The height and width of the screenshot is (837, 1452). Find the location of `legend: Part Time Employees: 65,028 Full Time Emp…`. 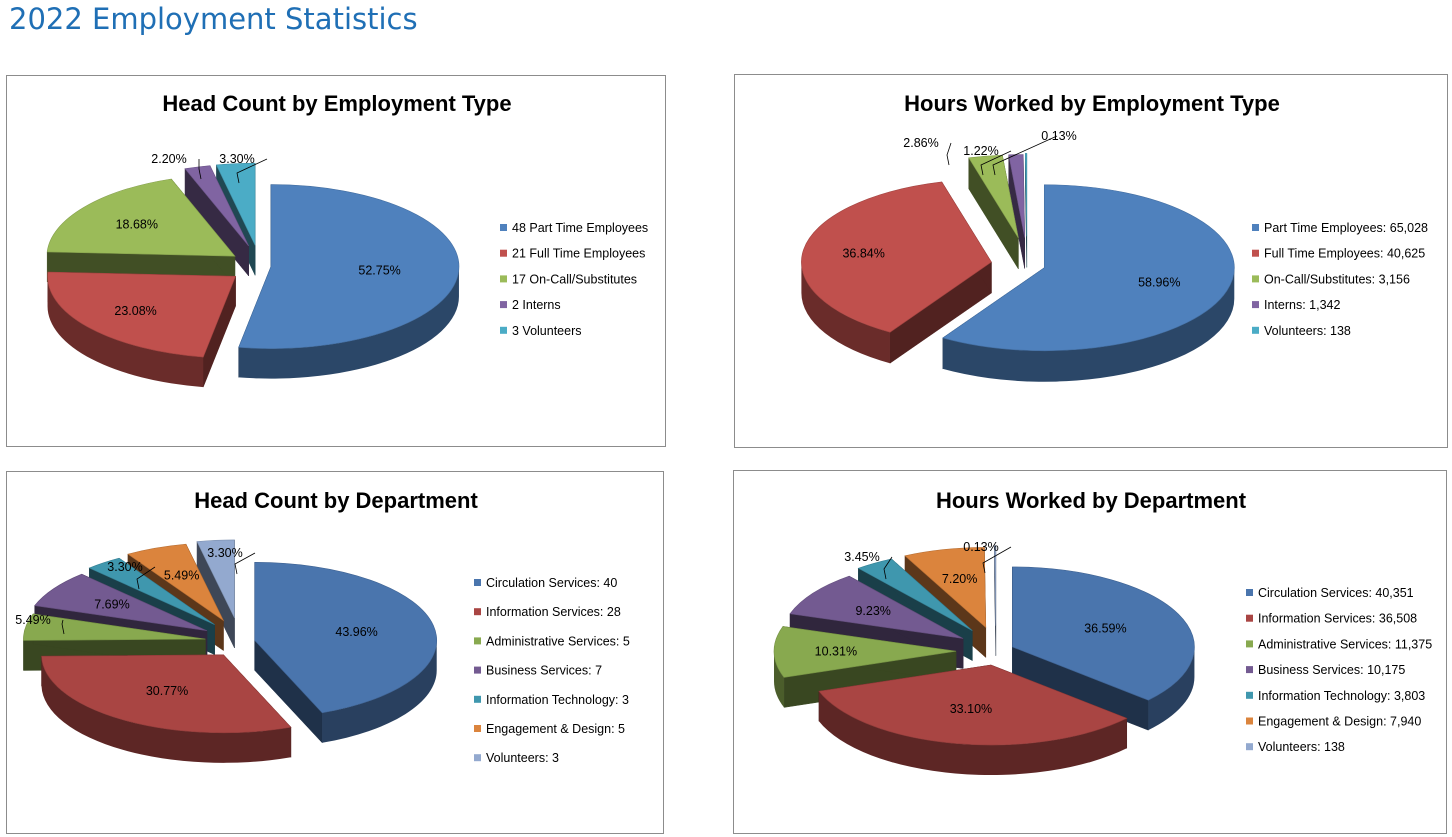

legend: Part Time Employees: 65,028 Full Time Emp… is located at coordinates (1340, 279).